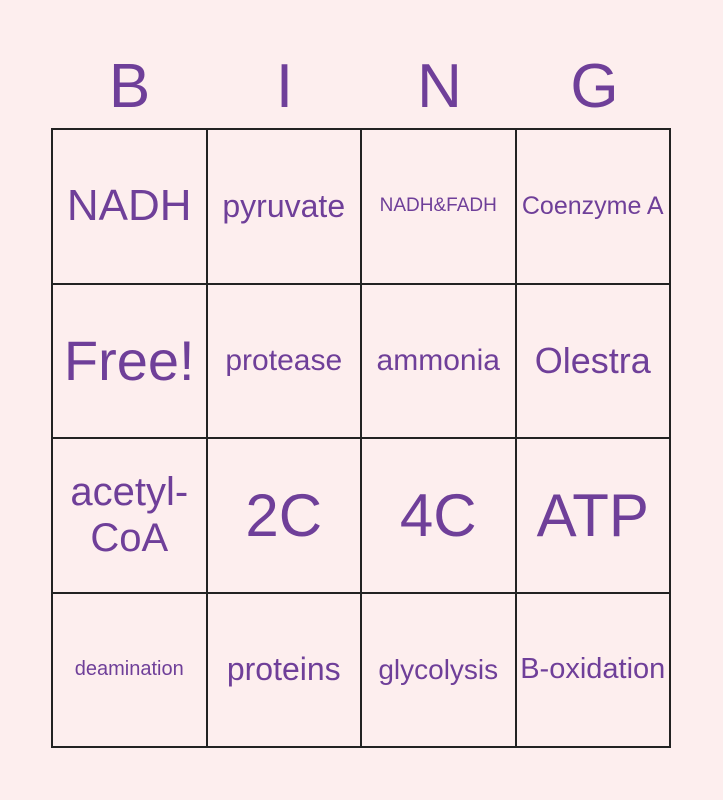  I want to click on bingo-cell: Free!, so click(129, 360).